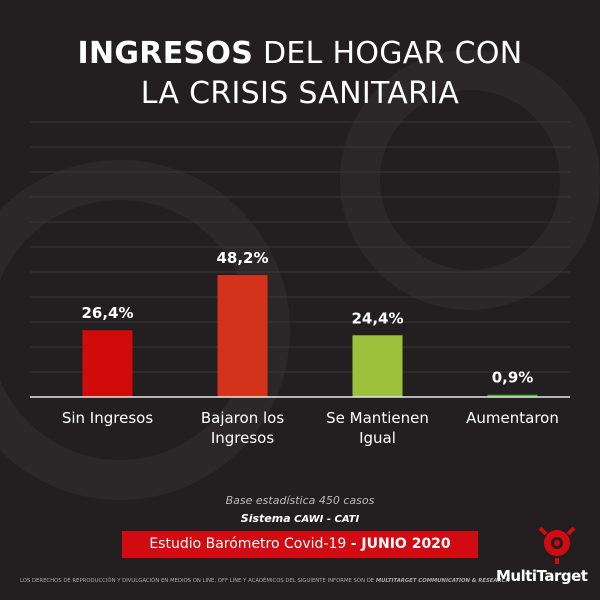  What do you see at coordinates (242, 428) in the screenshot?
I see `category-label: Bajaron los Ingresos` at bounding box center [242, 428].